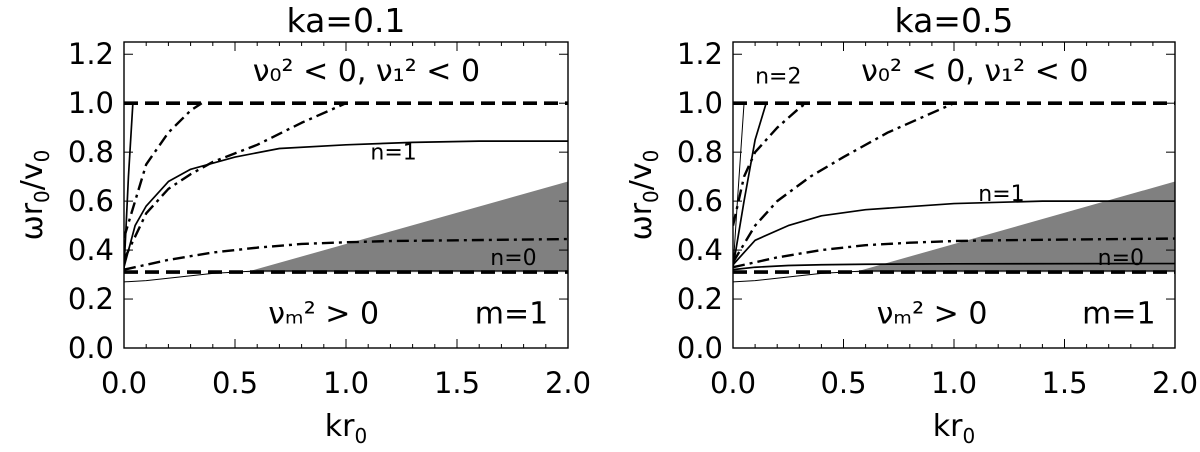 The width and height of the screenshot is (1200, 452). What do you see at coordinates (346, 20) in the screenshot?
I see `chart-title: ka=0.1` at bounding box center [346, 20].